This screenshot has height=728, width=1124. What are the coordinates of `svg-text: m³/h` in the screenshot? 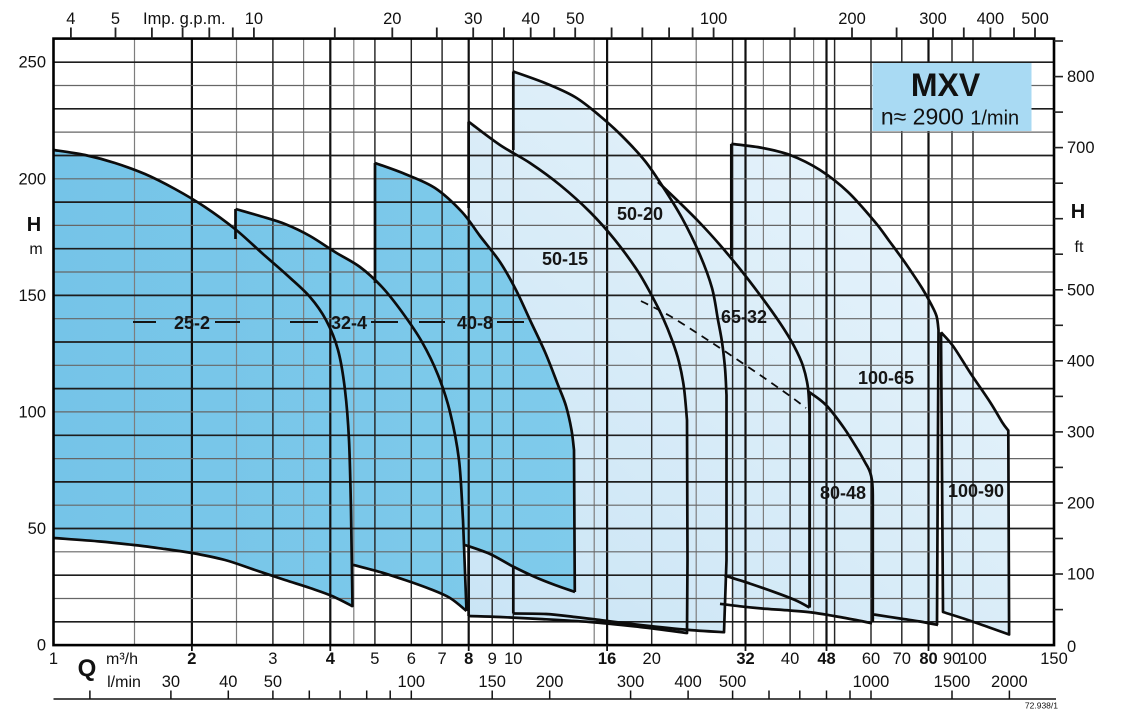 It's located at (122, 659).